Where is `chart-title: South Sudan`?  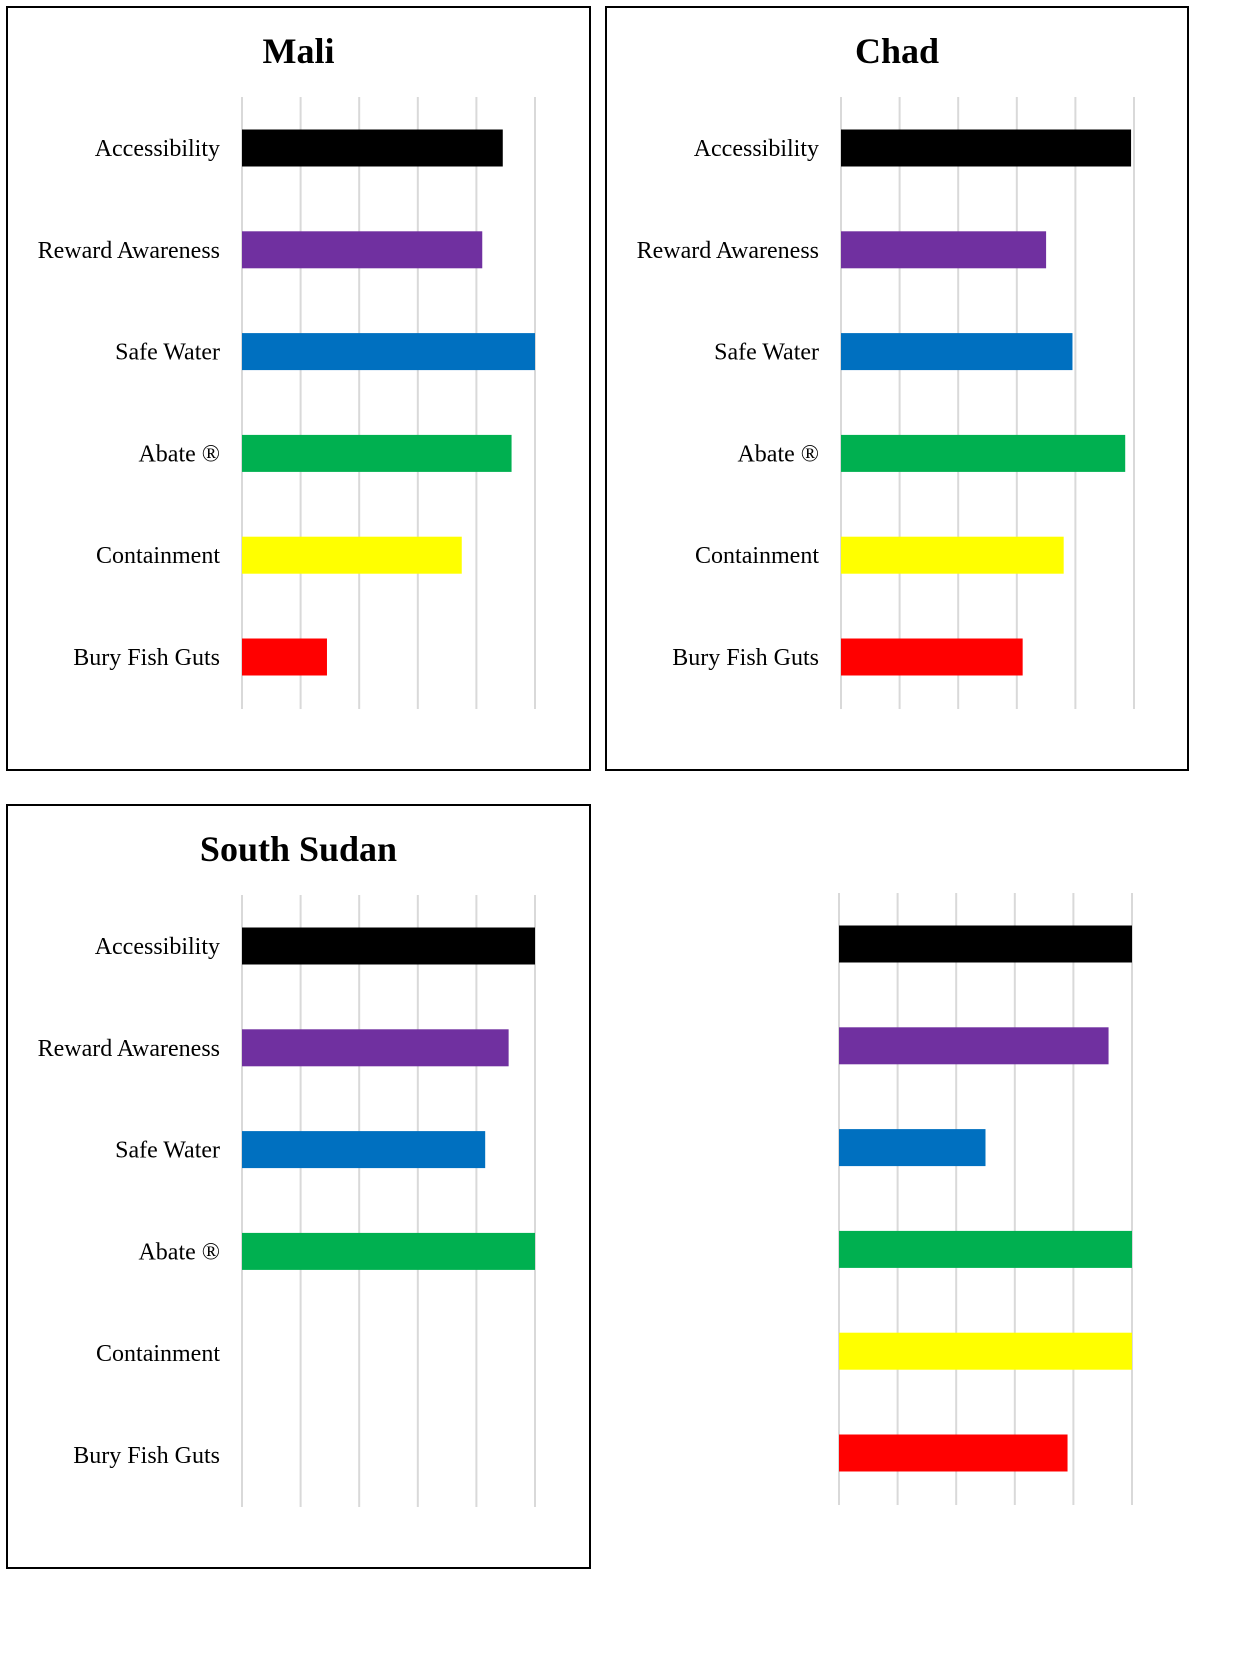 chart-title: South Sudan is located at coordinates (298, 849).